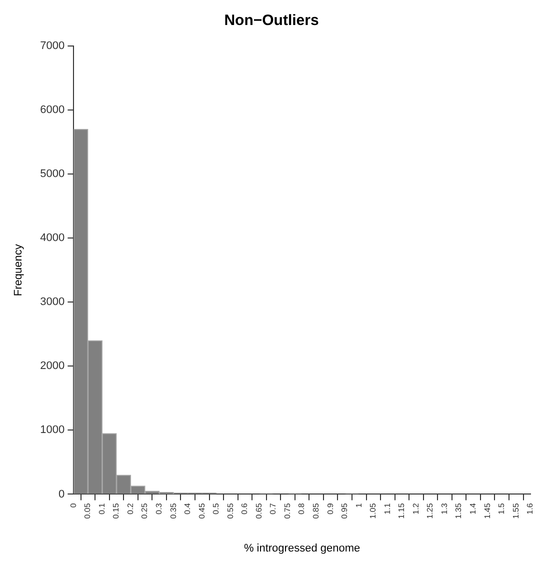  I want to click on x-tick-label: 0.1, so click(101, 508).